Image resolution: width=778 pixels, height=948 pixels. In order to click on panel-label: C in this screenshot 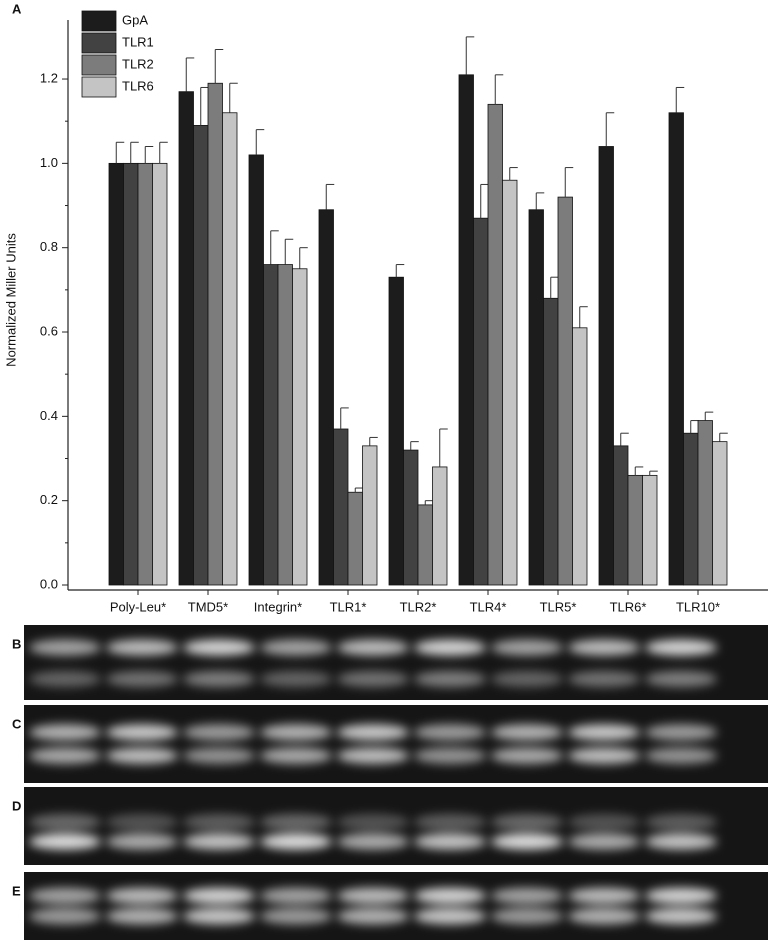, I will do `click(17, 723)`.